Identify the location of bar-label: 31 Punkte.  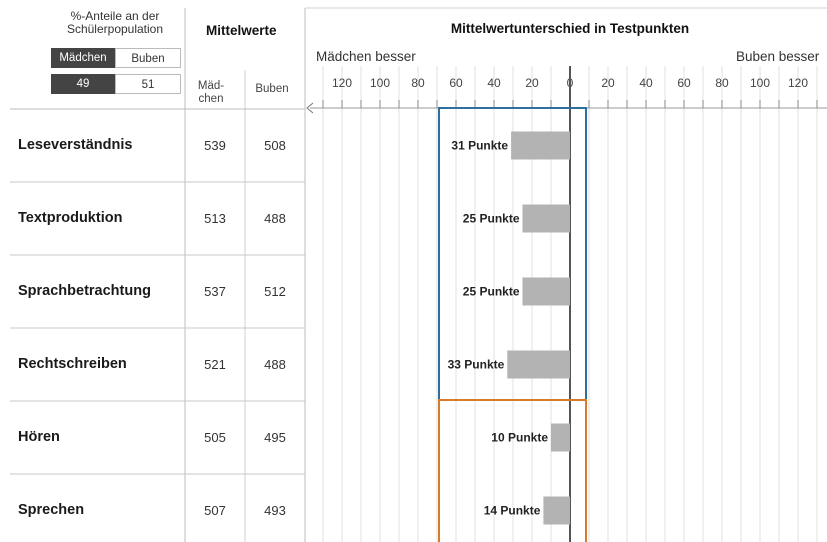
(479, 146).